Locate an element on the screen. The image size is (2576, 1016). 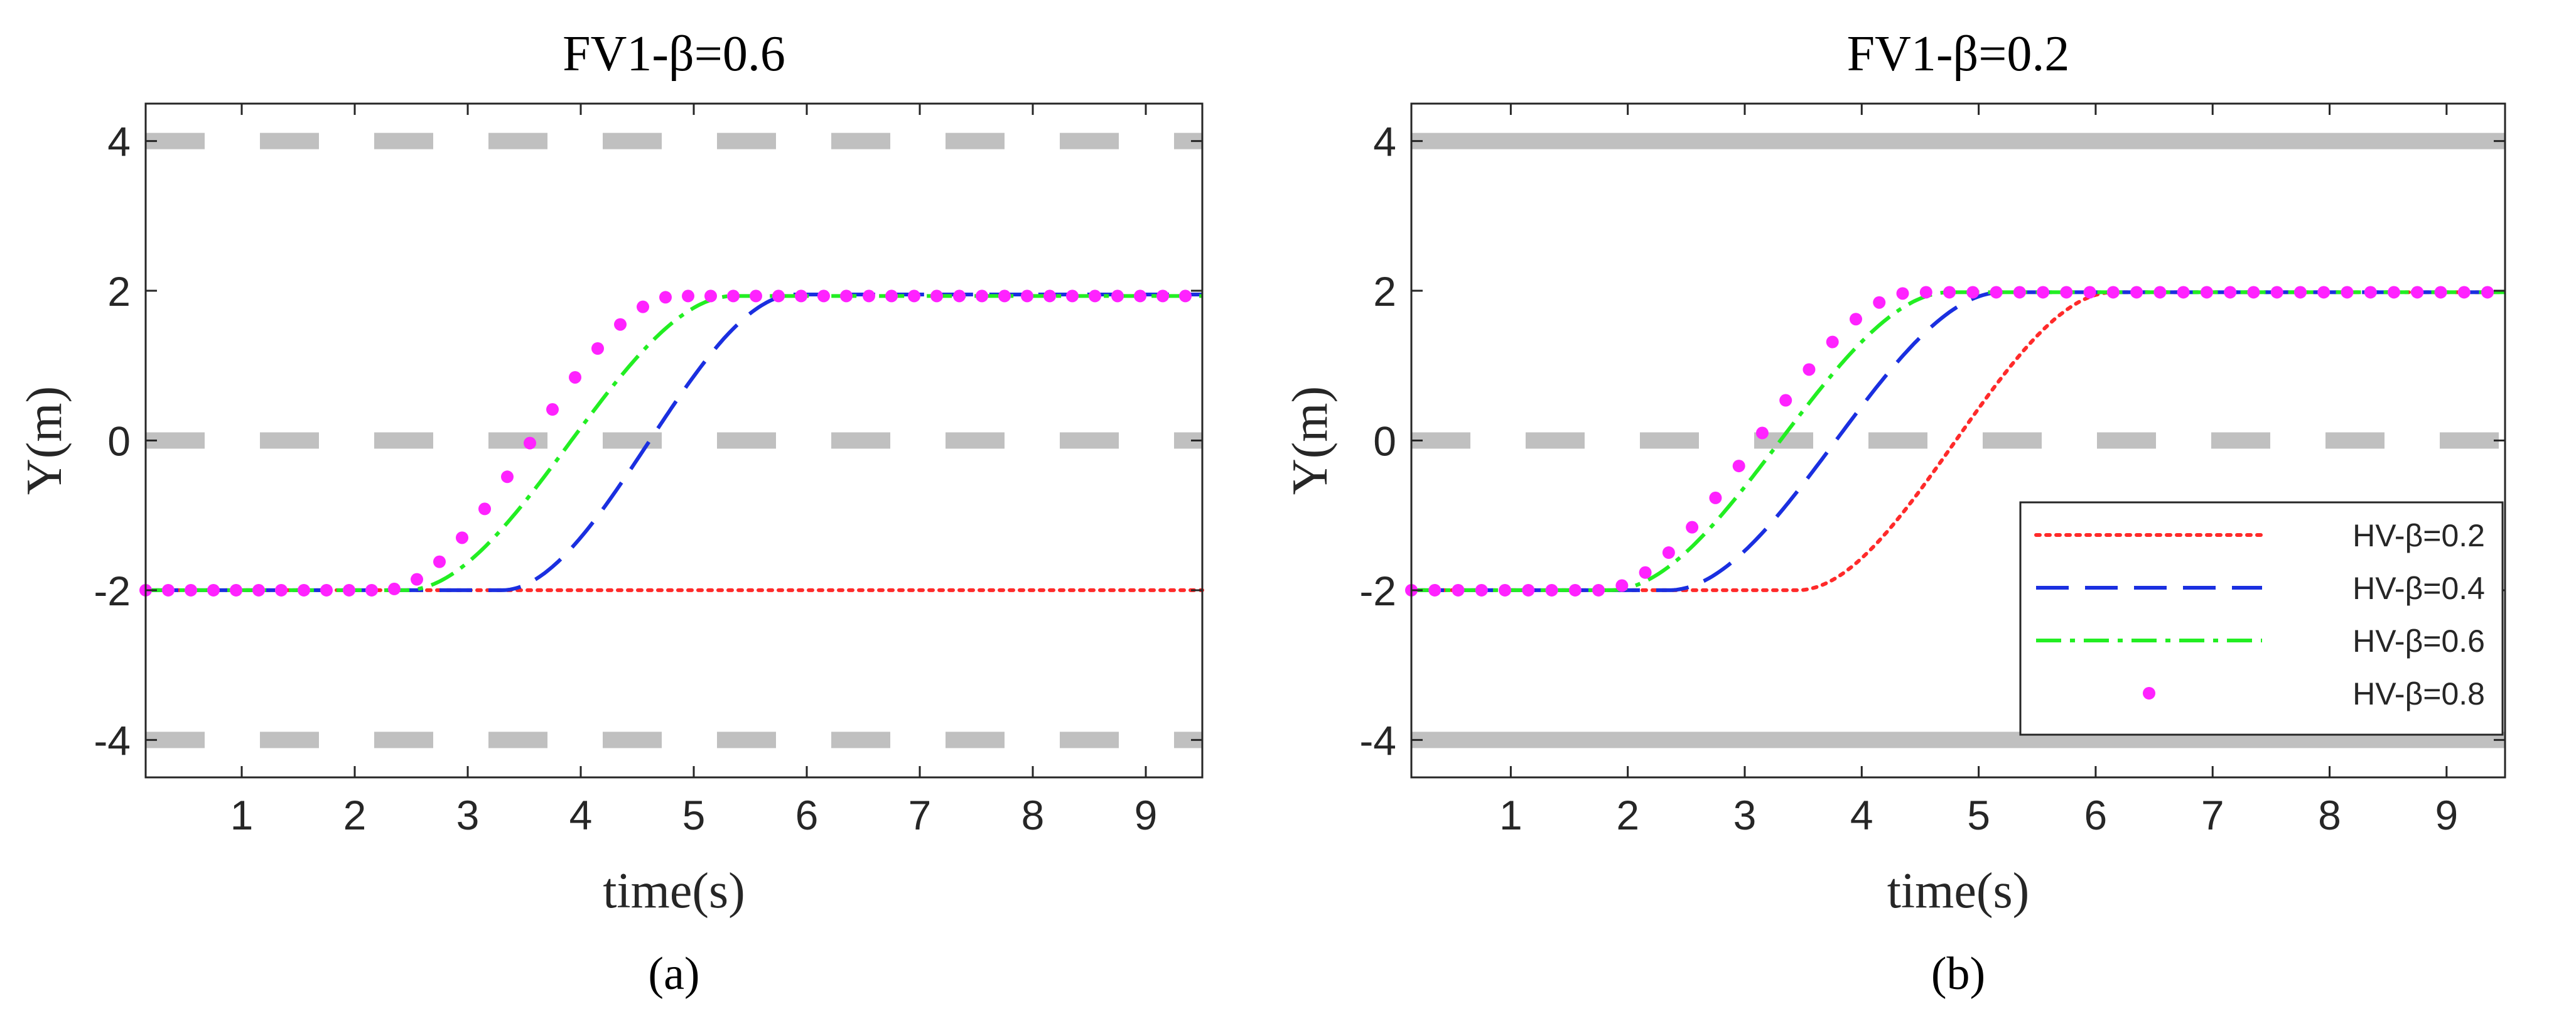
x-tick-label: 6 is located at coordinates (807, 815).